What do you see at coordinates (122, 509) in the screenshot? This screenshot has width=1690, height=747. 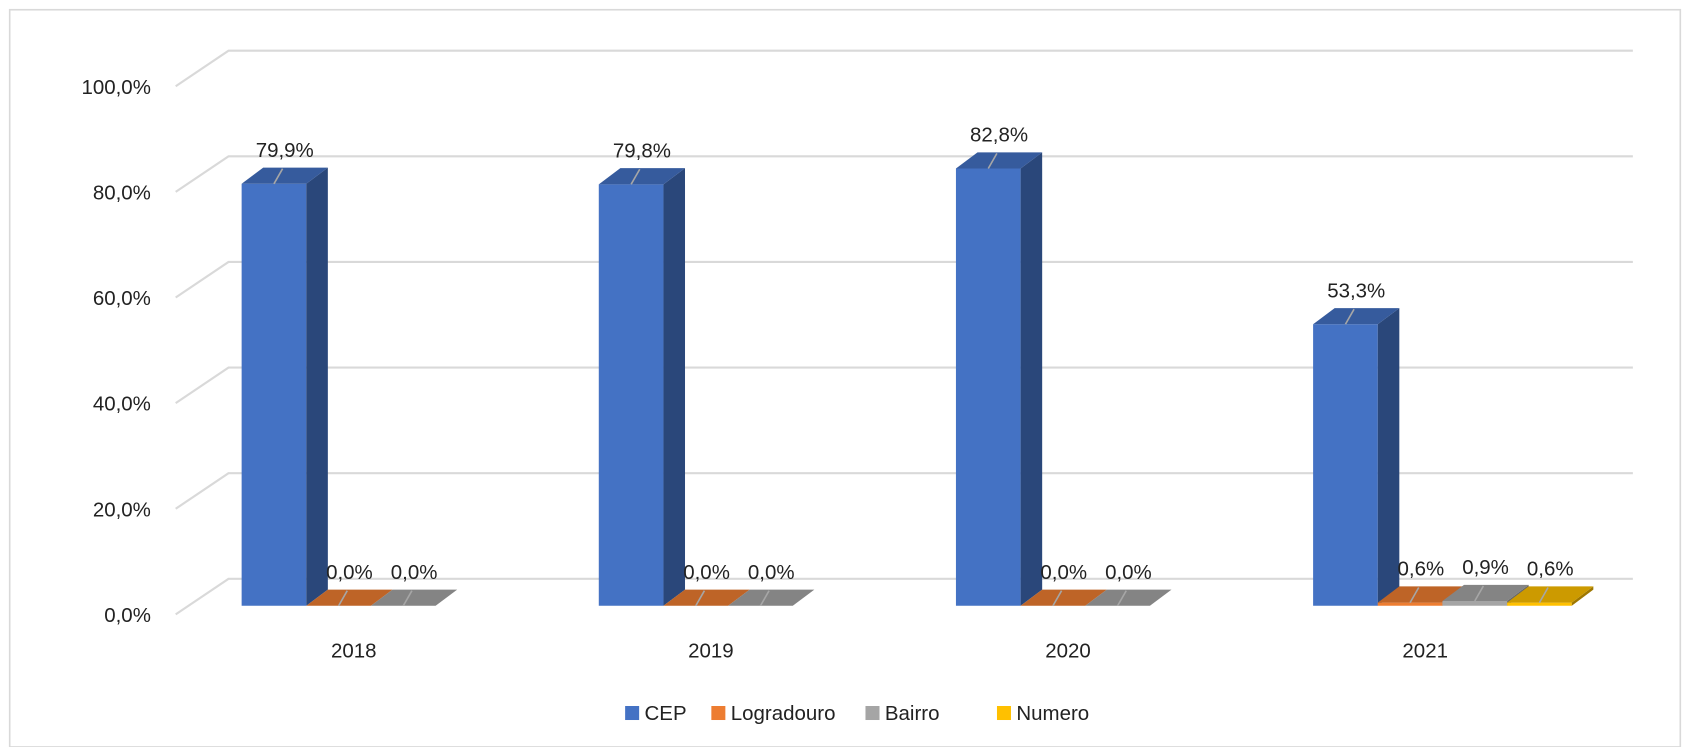 I see `y-tick-label: 20,0%` at bounding box center [122, 509].